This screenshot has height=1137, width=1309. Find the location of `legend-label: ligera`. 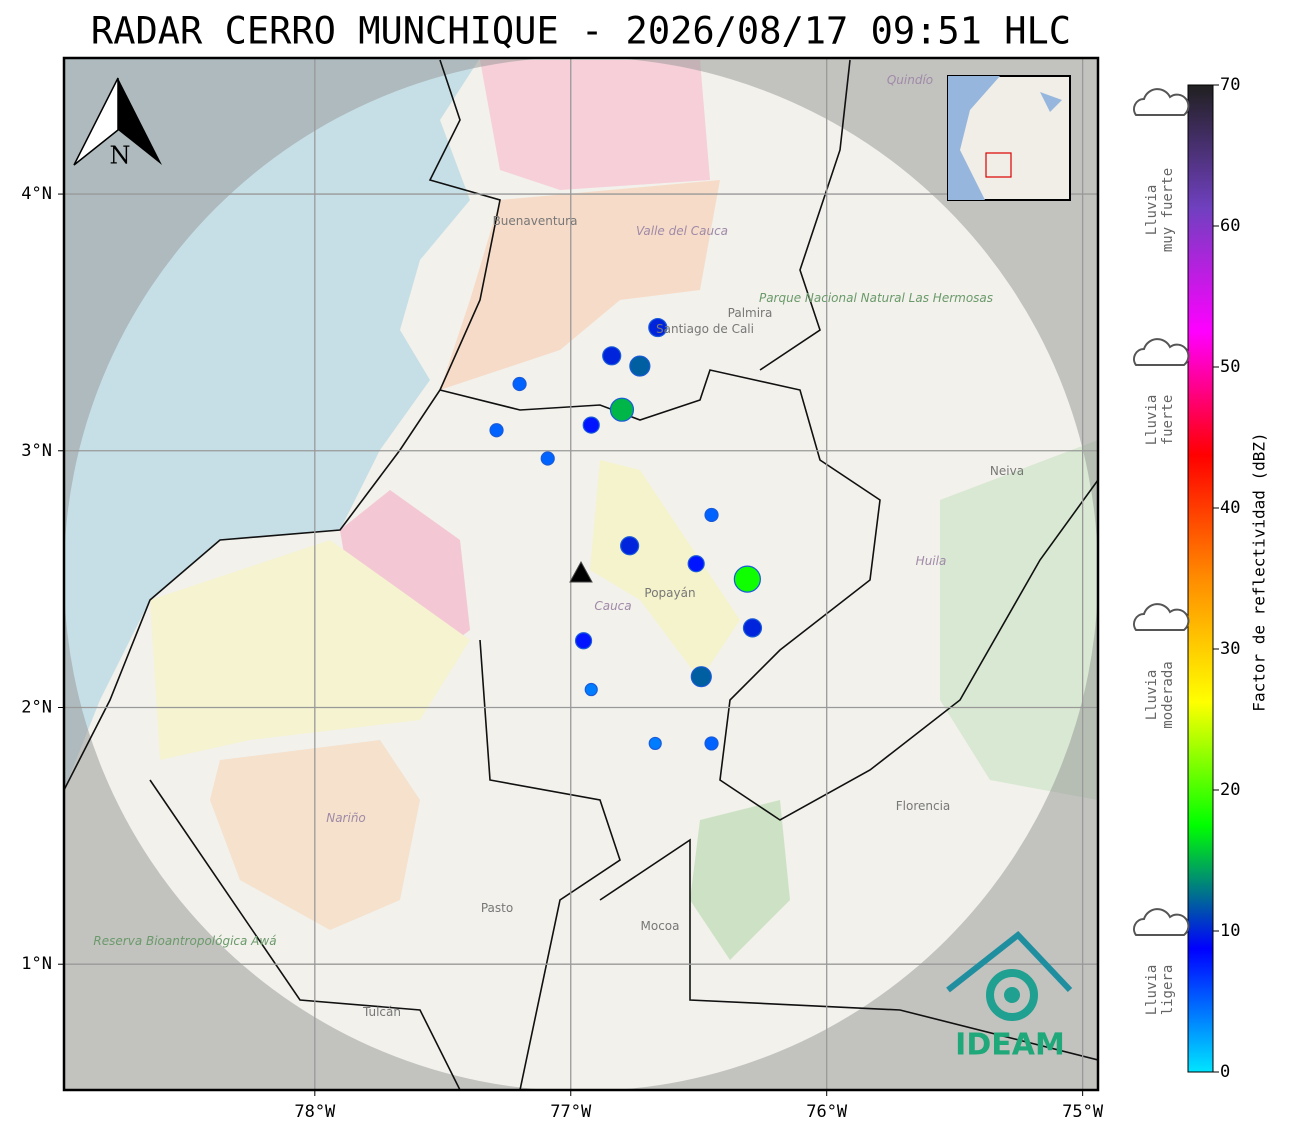

legend-label: ligera is located at coordinates (1168, 990).